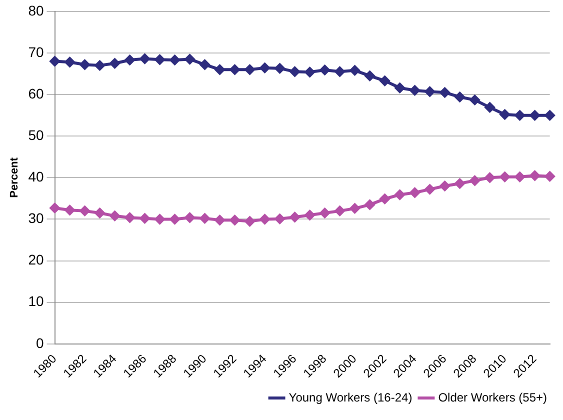  Describe the element at coordinates (36, 10) in the screenshot. I see `y-tick-label: 80` at that location.